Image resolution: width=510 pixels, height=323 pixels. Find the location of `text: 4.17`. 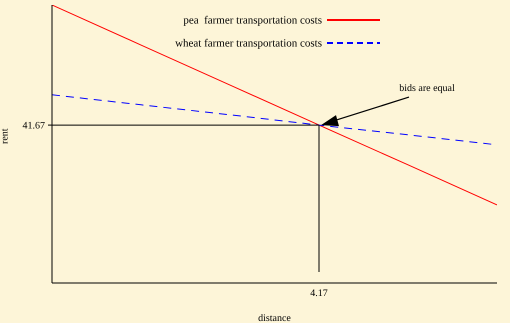

text: 4.17 is located at coordinates (319, 293).